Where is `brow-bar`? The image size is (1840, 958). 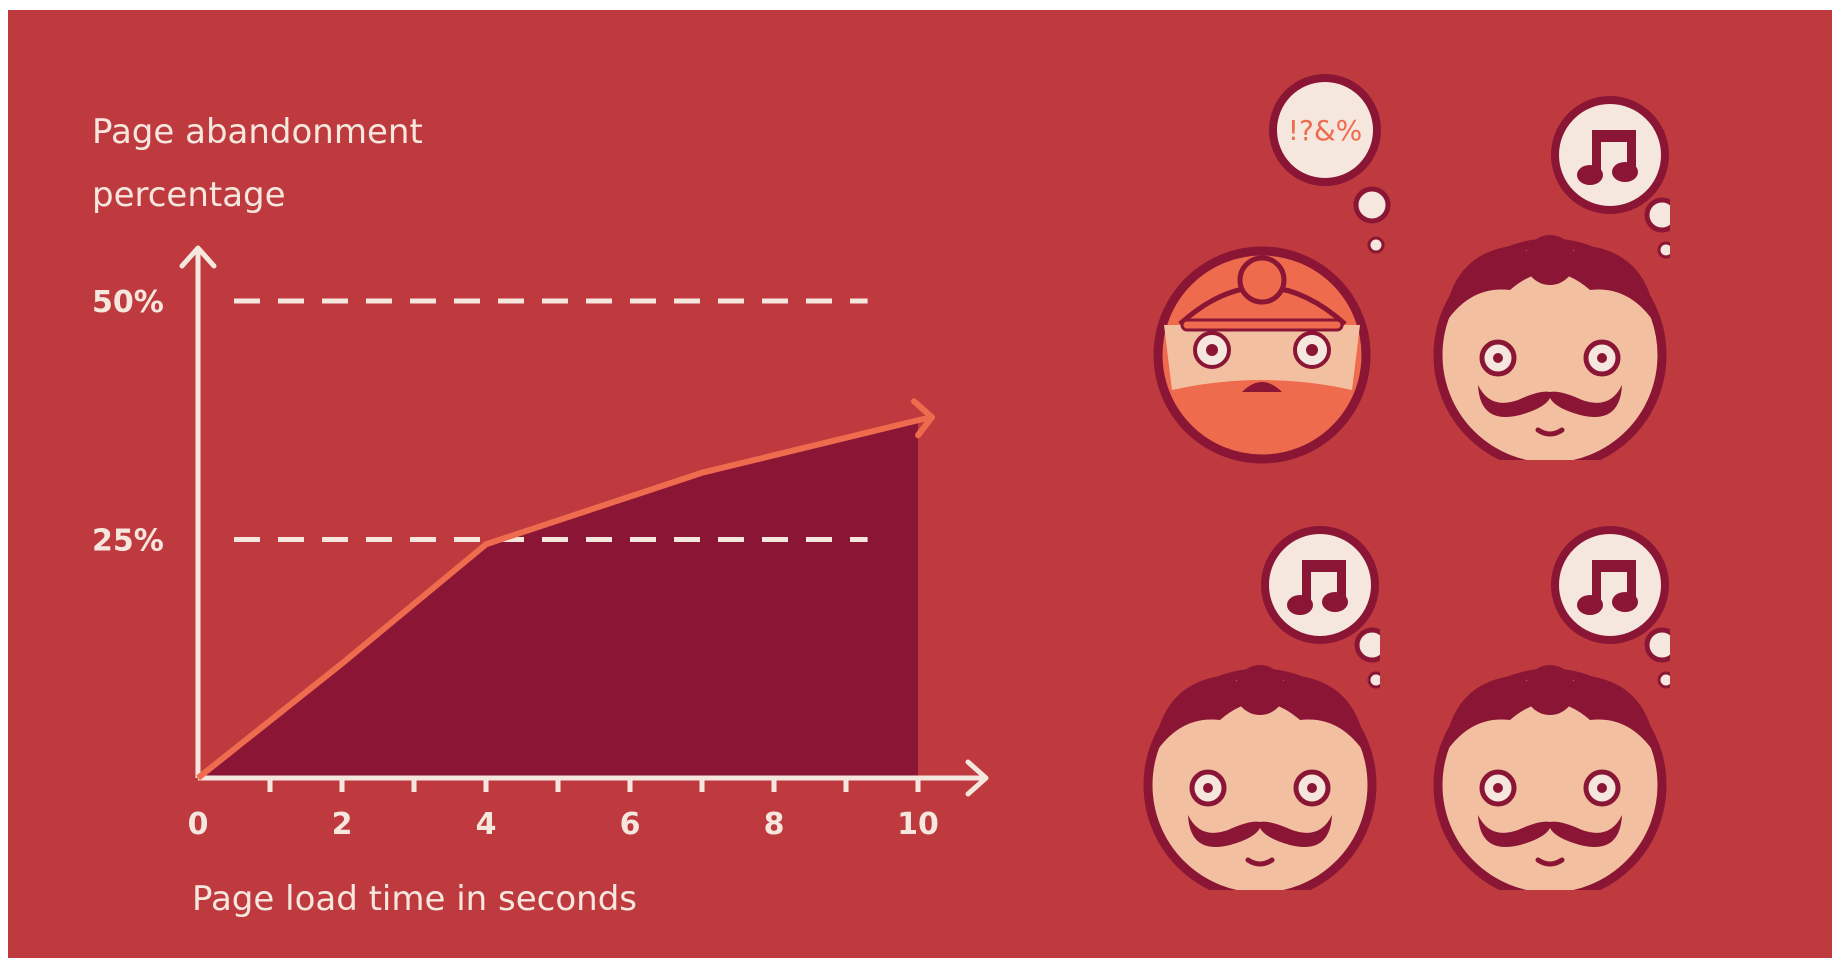 brow-bar is located at coordinates (1262, 325).